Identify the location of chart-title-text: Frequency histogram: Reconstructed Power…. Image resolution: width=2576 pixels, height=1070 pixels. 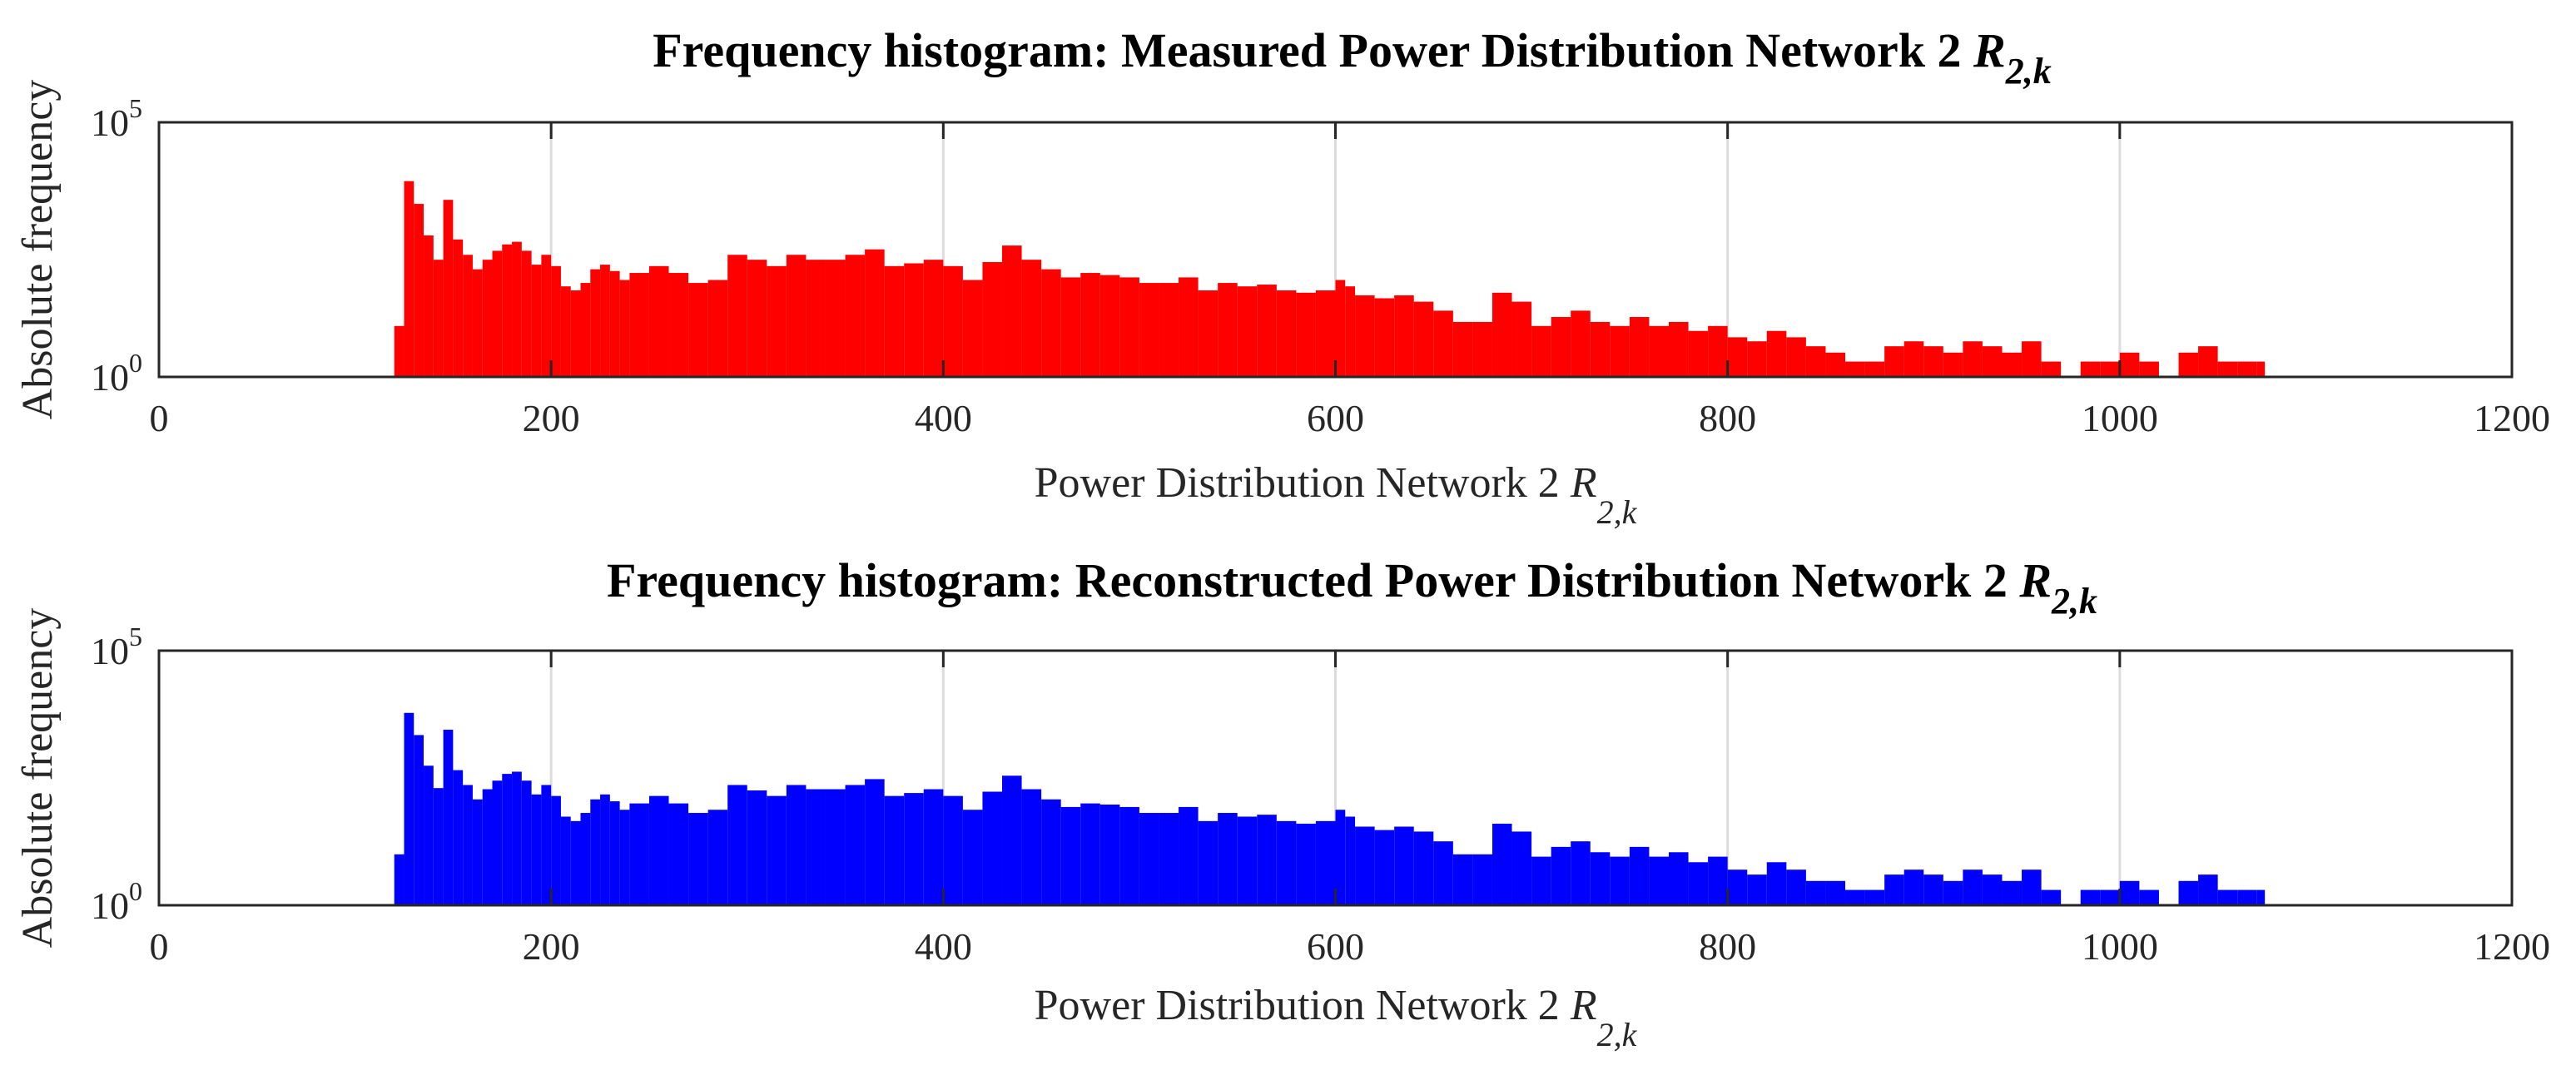
(1307, 580).